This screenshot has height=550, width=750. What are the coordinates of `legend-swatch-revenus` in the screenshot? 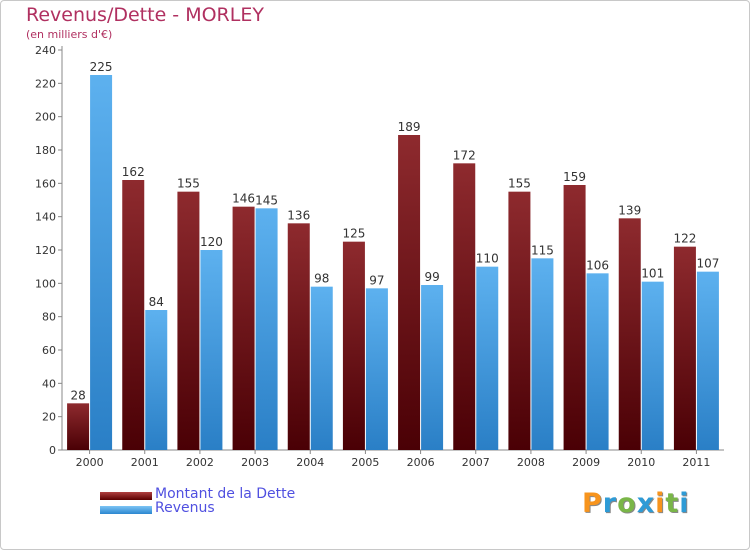 It's located at (126, 510).